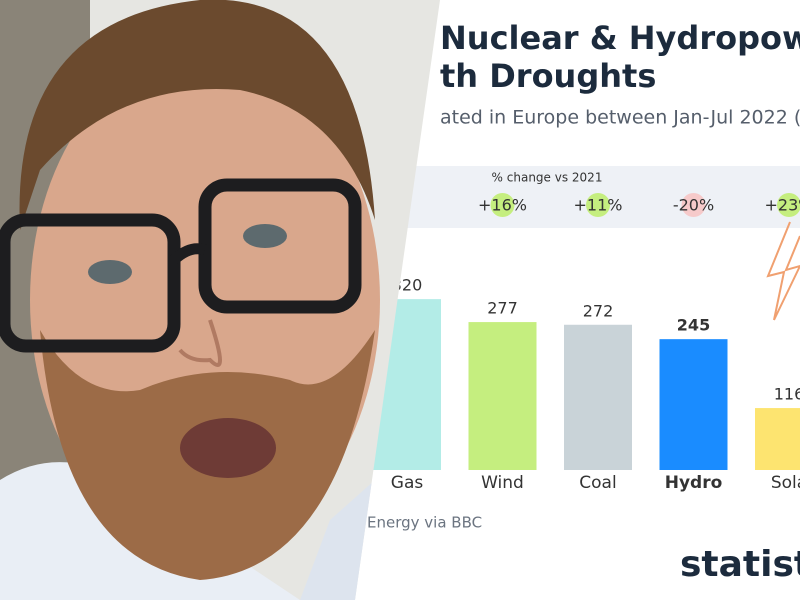 The height and width of the screenshot is (600, 800). I want to click on value-label: 245, so click(693, 325).